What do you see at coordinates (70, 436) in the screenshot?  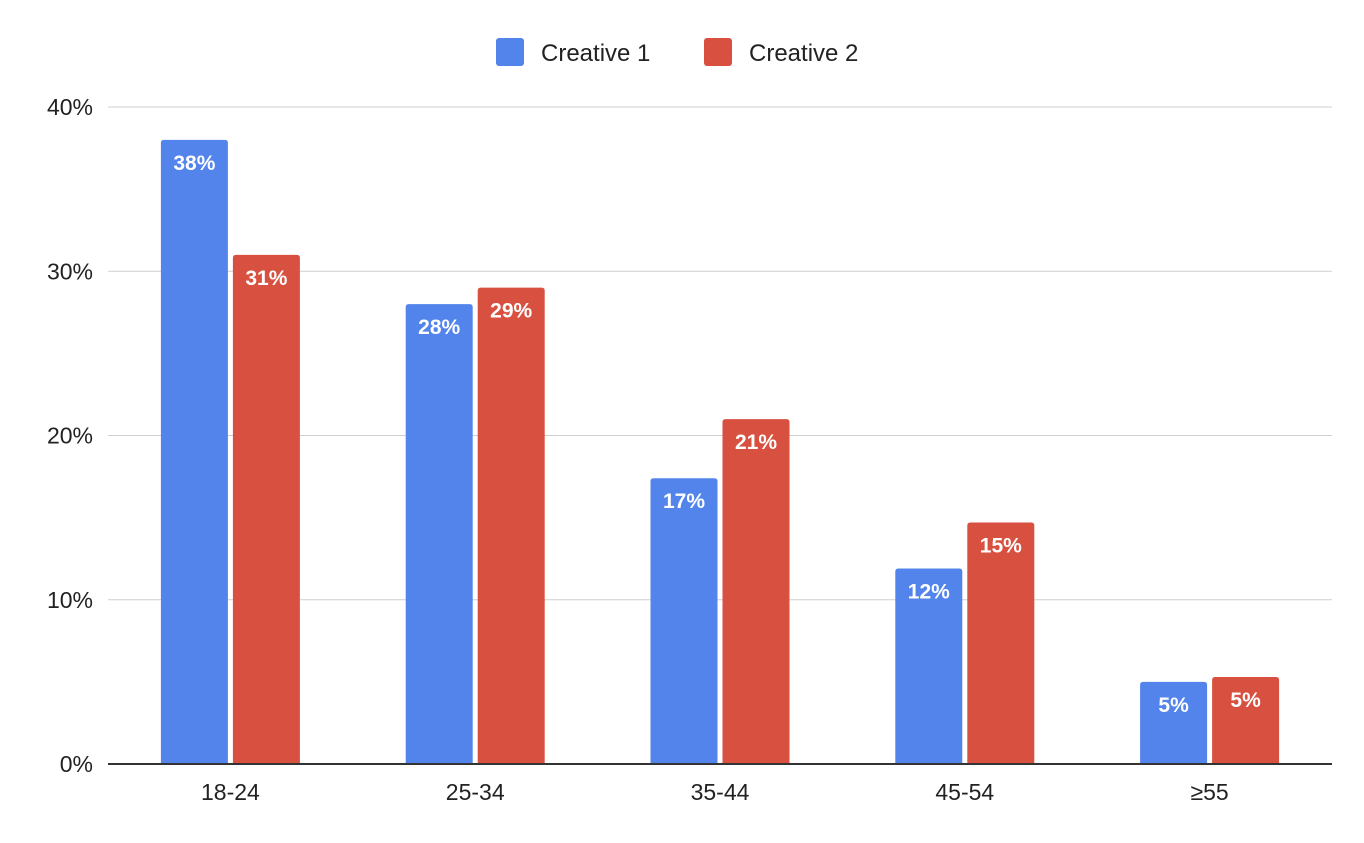 I see `y-tick-label: 20%` at bounding box center [70, 436].